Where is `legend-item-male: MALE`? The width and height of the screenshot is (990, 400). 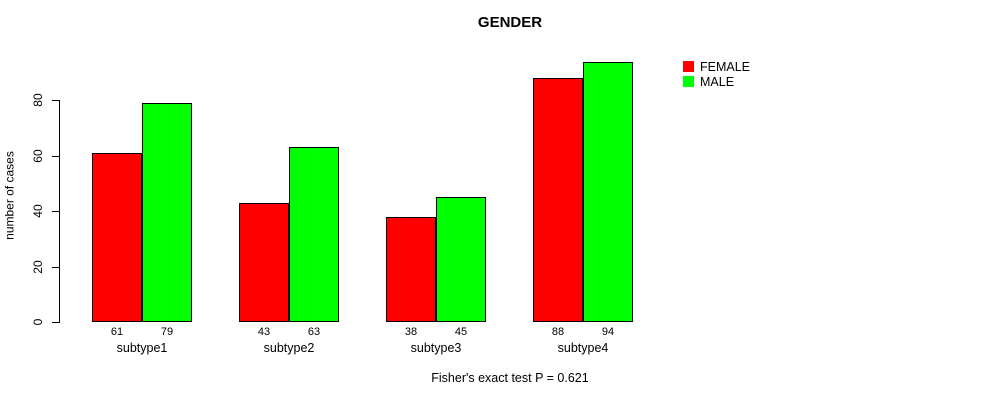 legend-item-male: MALE is located at coordinates (716, 81).